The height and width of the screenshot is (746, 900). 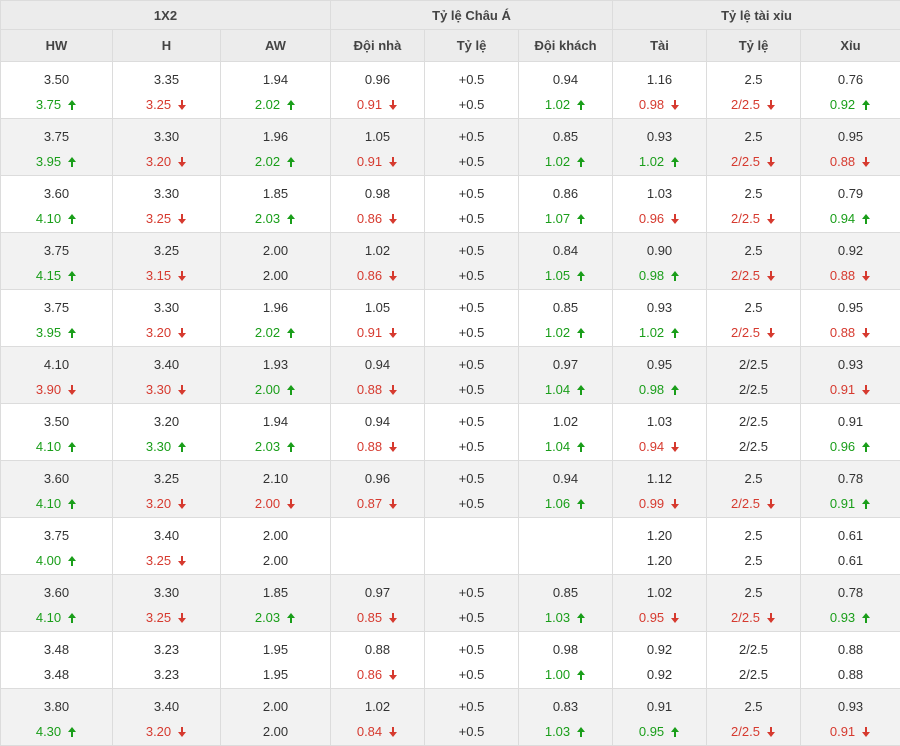 I want to click on current-value-text: 3.25, so click(x=158, y=617).